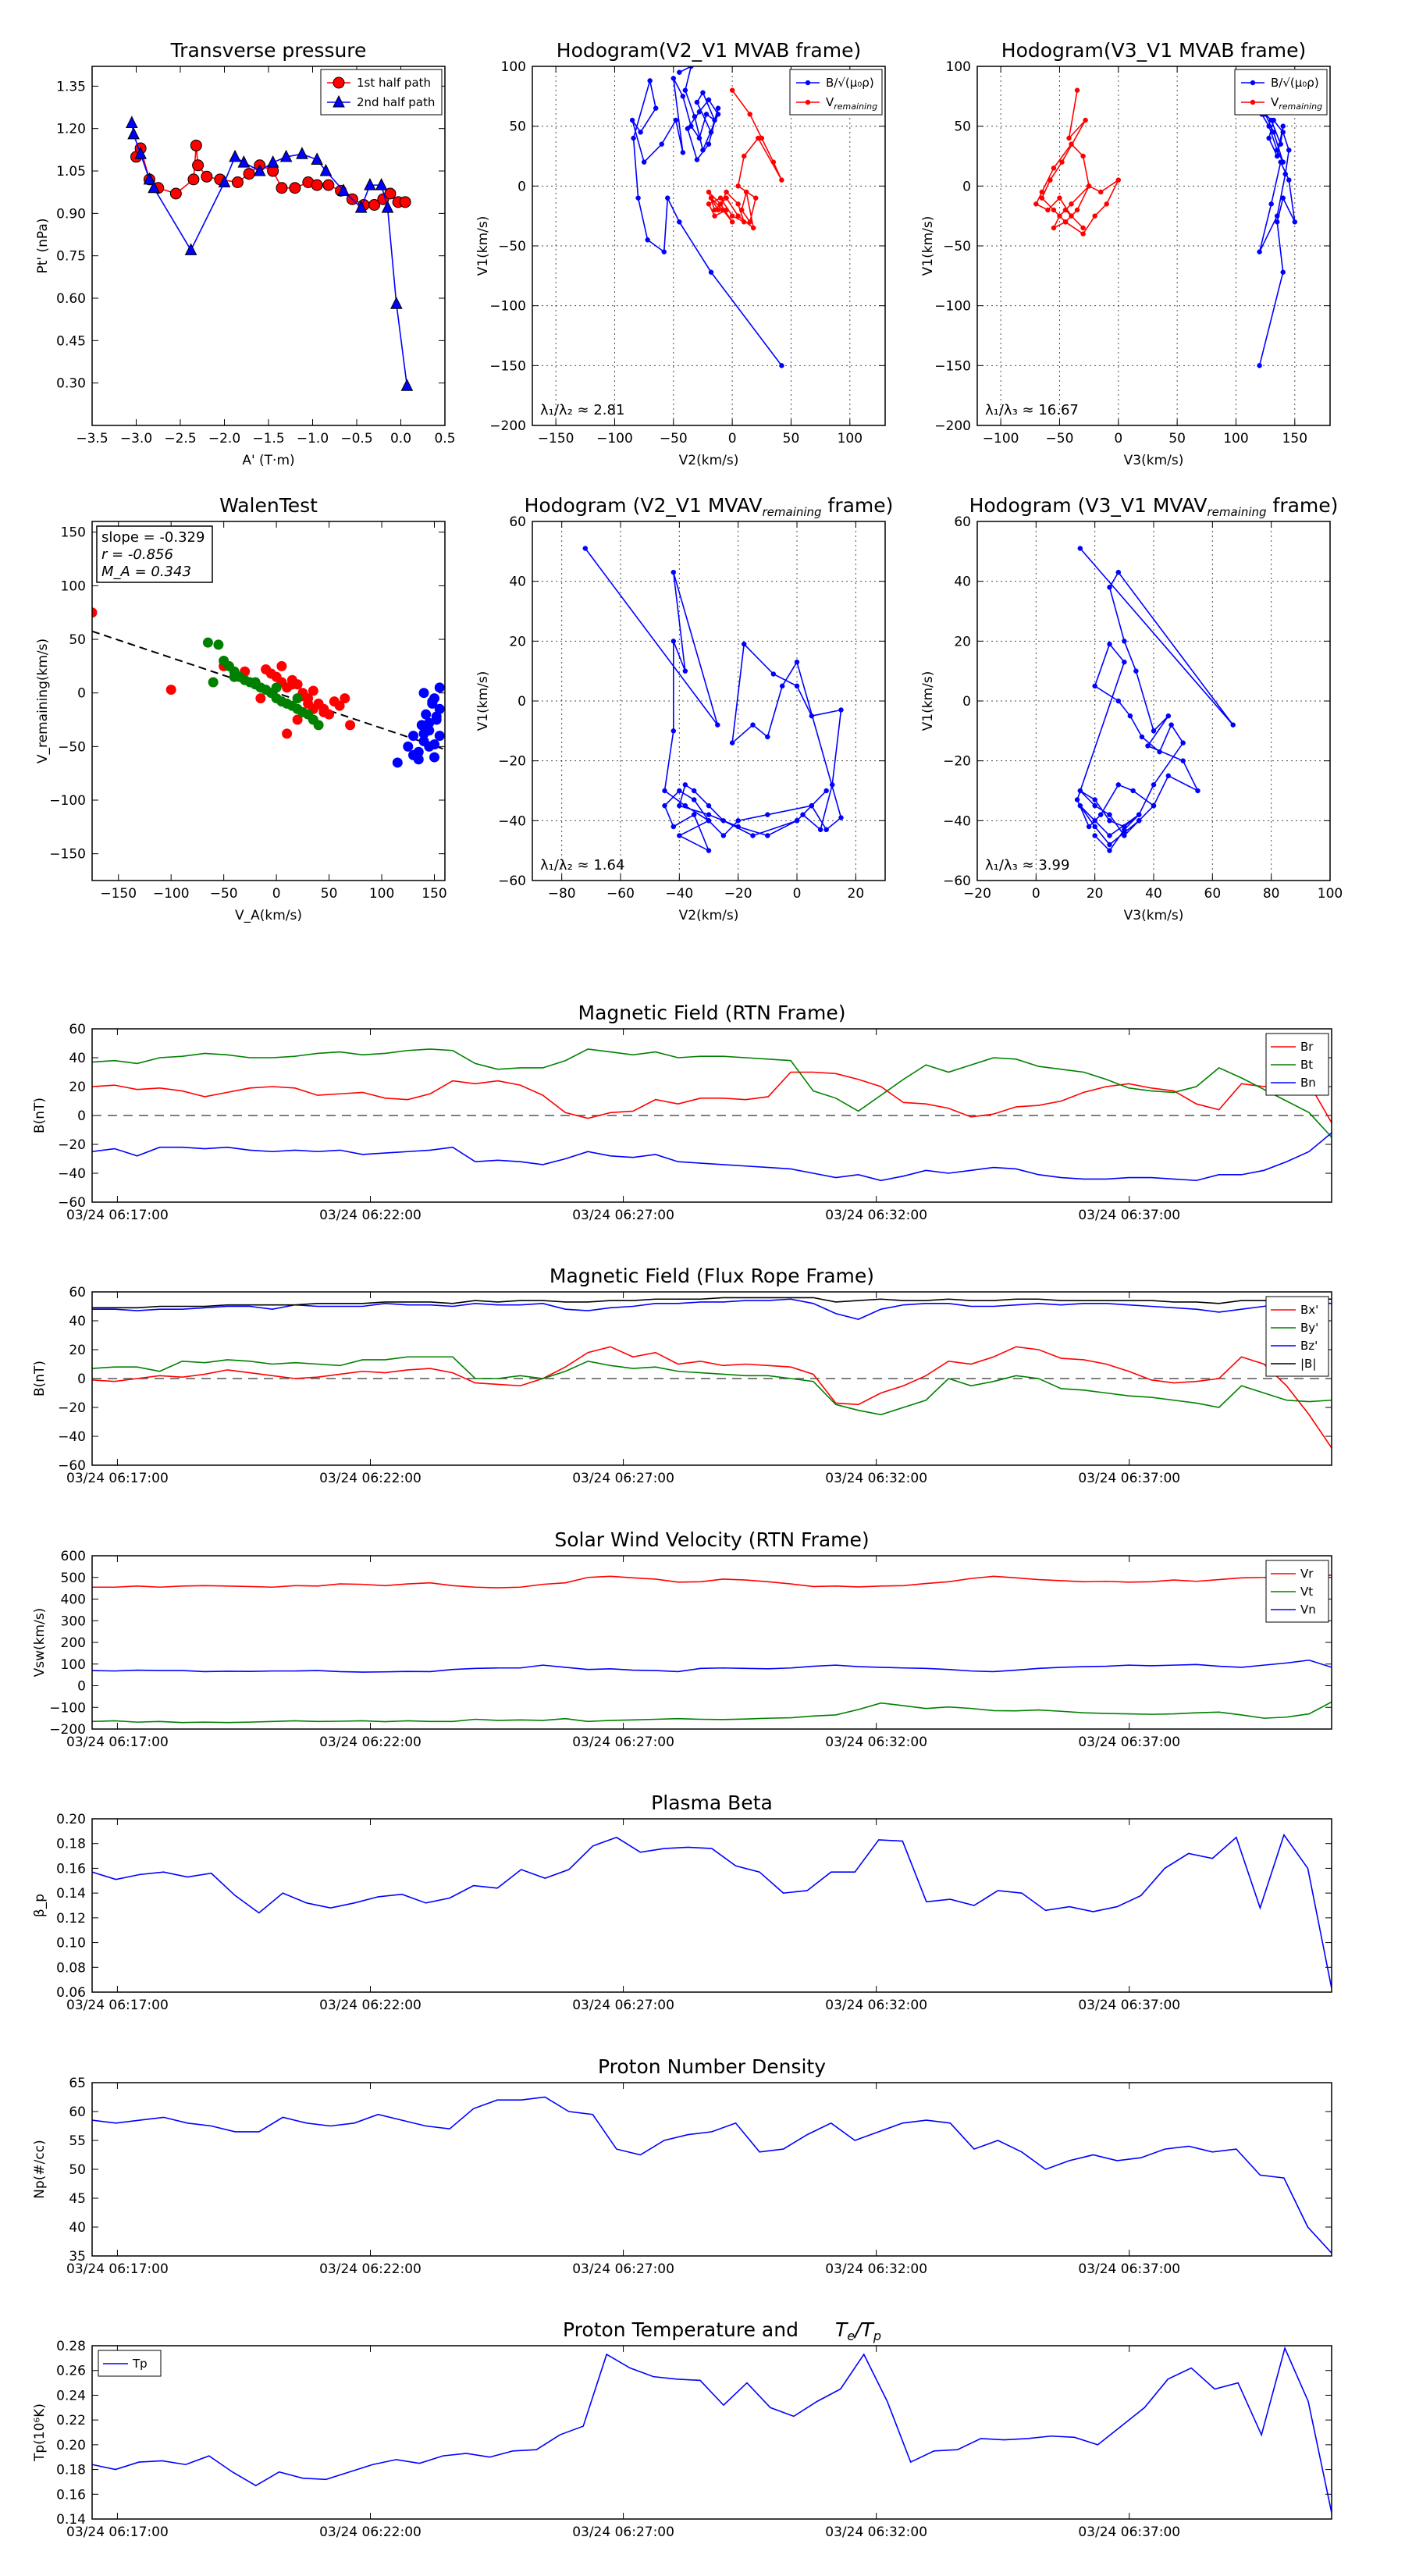 This screenshot has height=2576, width=1405. I want to click on chart-title: Hodogram (V3_V1 MVAVremaining frame), so click(1154, 506).